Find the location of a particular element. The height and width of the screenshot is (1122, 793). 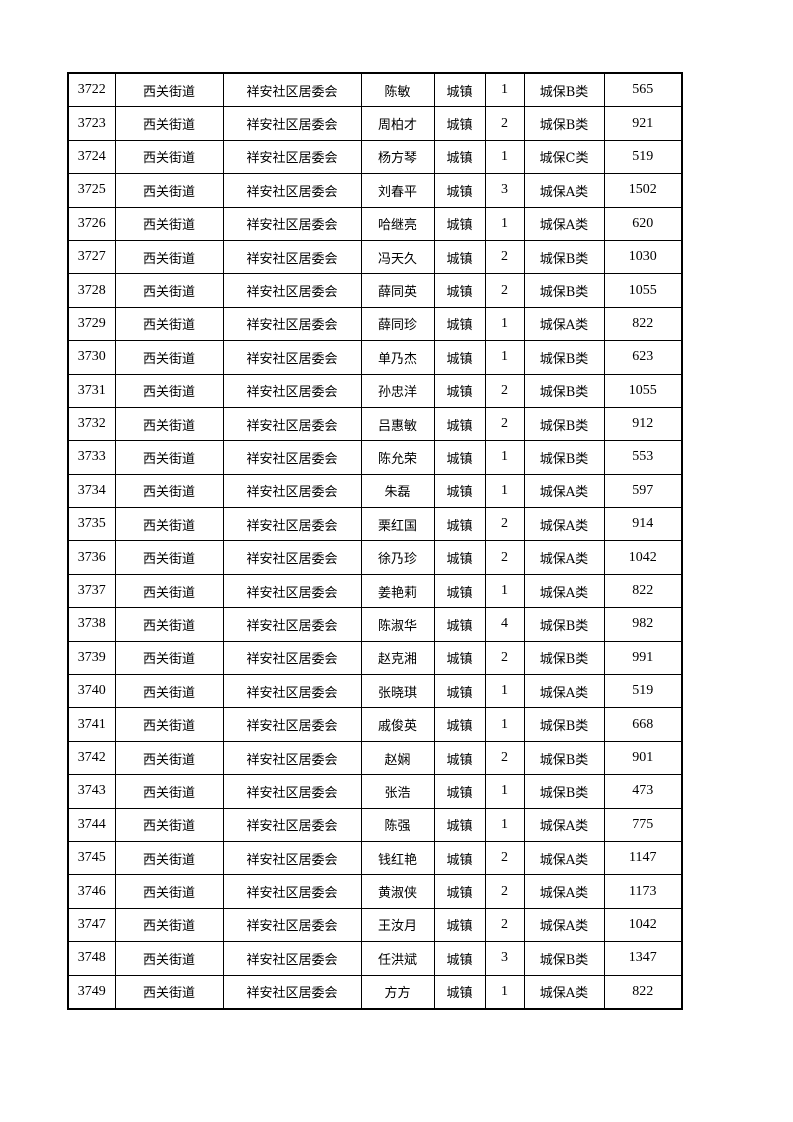

amount-cell: 1055 is located at coordinates (643, 390).